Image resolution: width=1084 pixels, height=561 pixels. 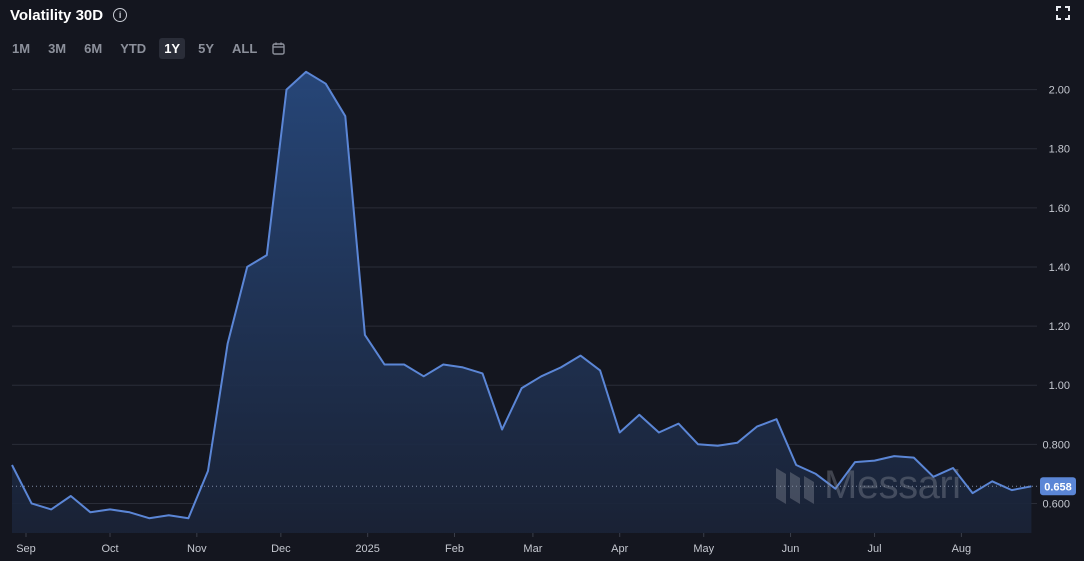 What do you see at coordinates (544, 486) in the screenshot?
I see `current-value-marker: 0.658` at bounding box center [544, 486].